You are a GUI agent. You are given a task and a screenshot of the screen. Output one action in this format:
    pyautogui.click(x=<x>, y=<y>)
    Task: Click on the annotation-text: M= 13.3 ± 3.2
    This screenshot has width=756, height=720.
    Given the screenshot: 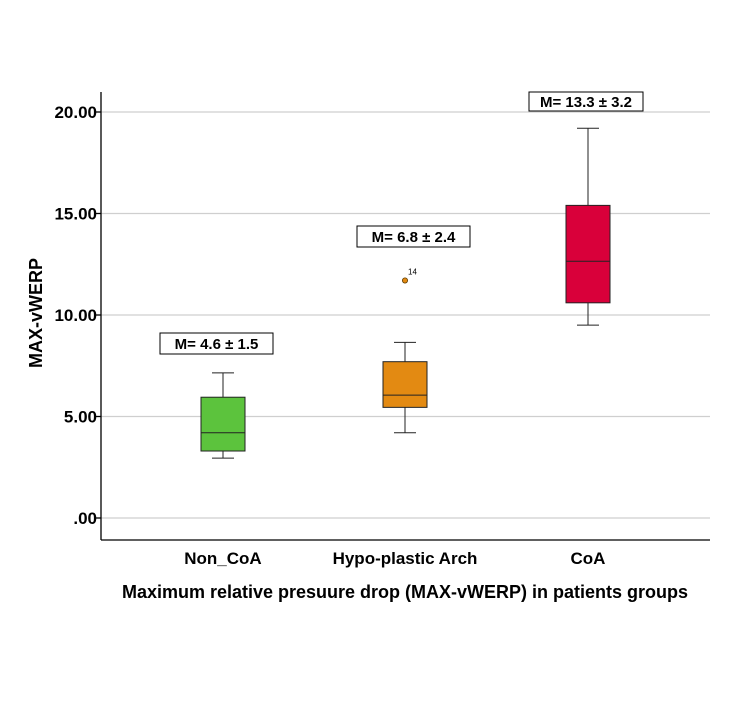 What is the action you would take?
    pyautogui.click(x=586, y=102)
    